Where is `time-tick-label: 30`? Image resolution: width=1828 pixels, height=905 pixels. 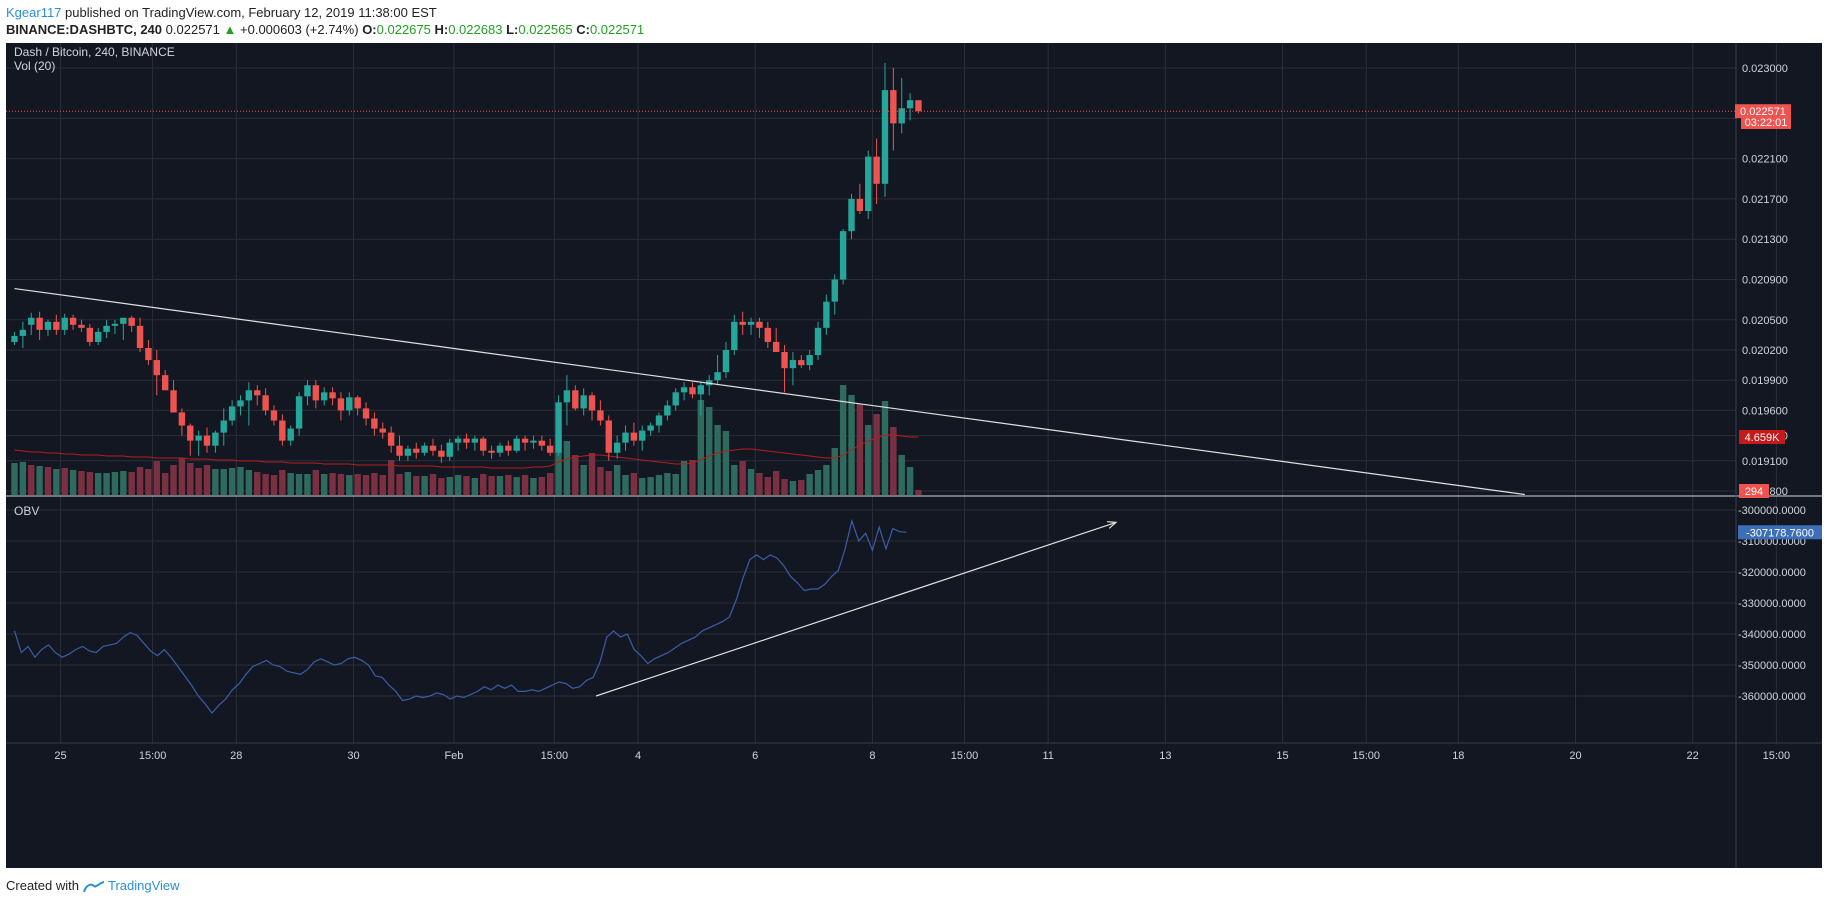
time-tick-label: 30 is located at coordinates (353, 756).